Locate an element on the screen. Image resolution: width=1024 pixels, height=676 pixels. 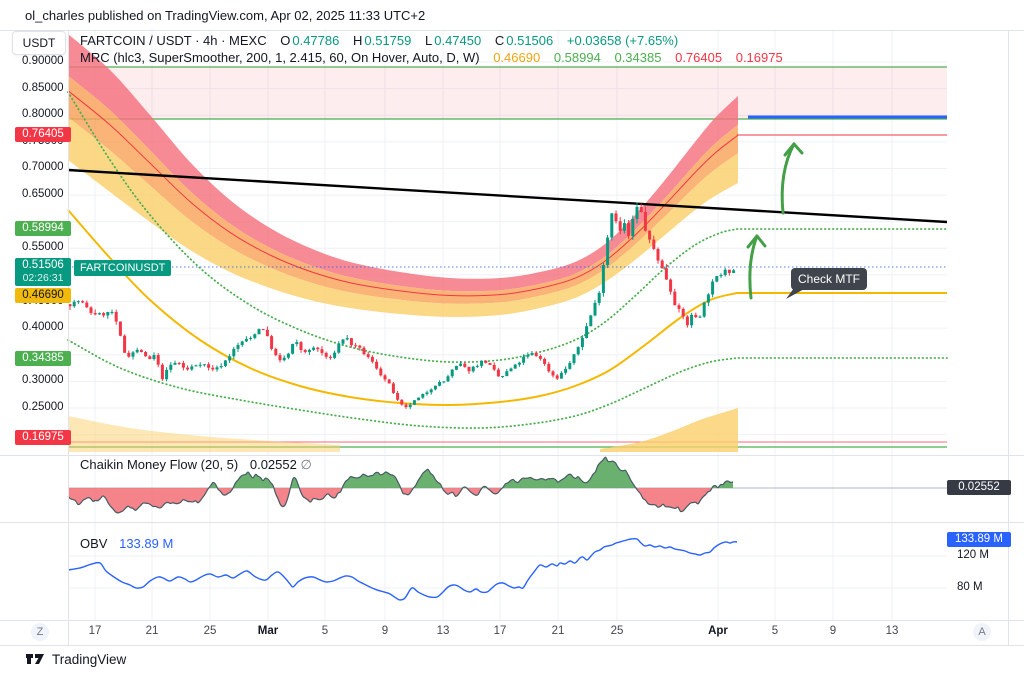
tradingview-branding: TradingView is located at coordinates (75, 659).